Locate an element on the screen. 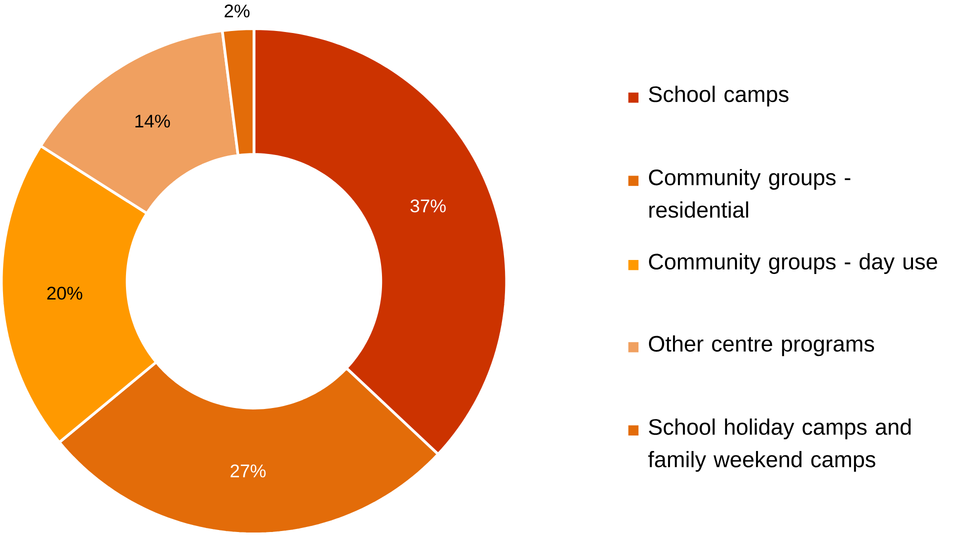 This screenshot has width=959, height=535. data-label: 2% is located at coordinates (237, 11).